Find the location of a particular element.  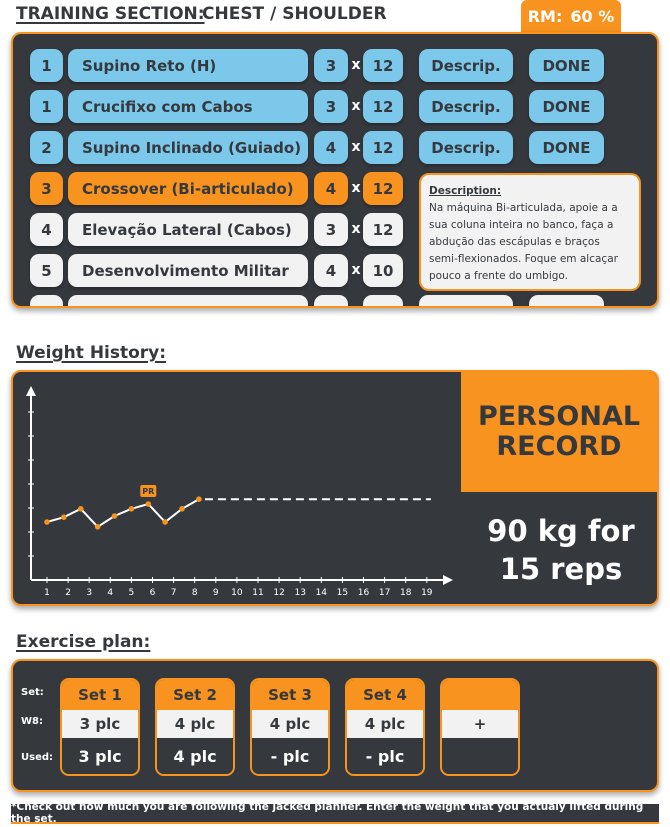

x-tick-label: 16 is located at coordinates (364, 593).